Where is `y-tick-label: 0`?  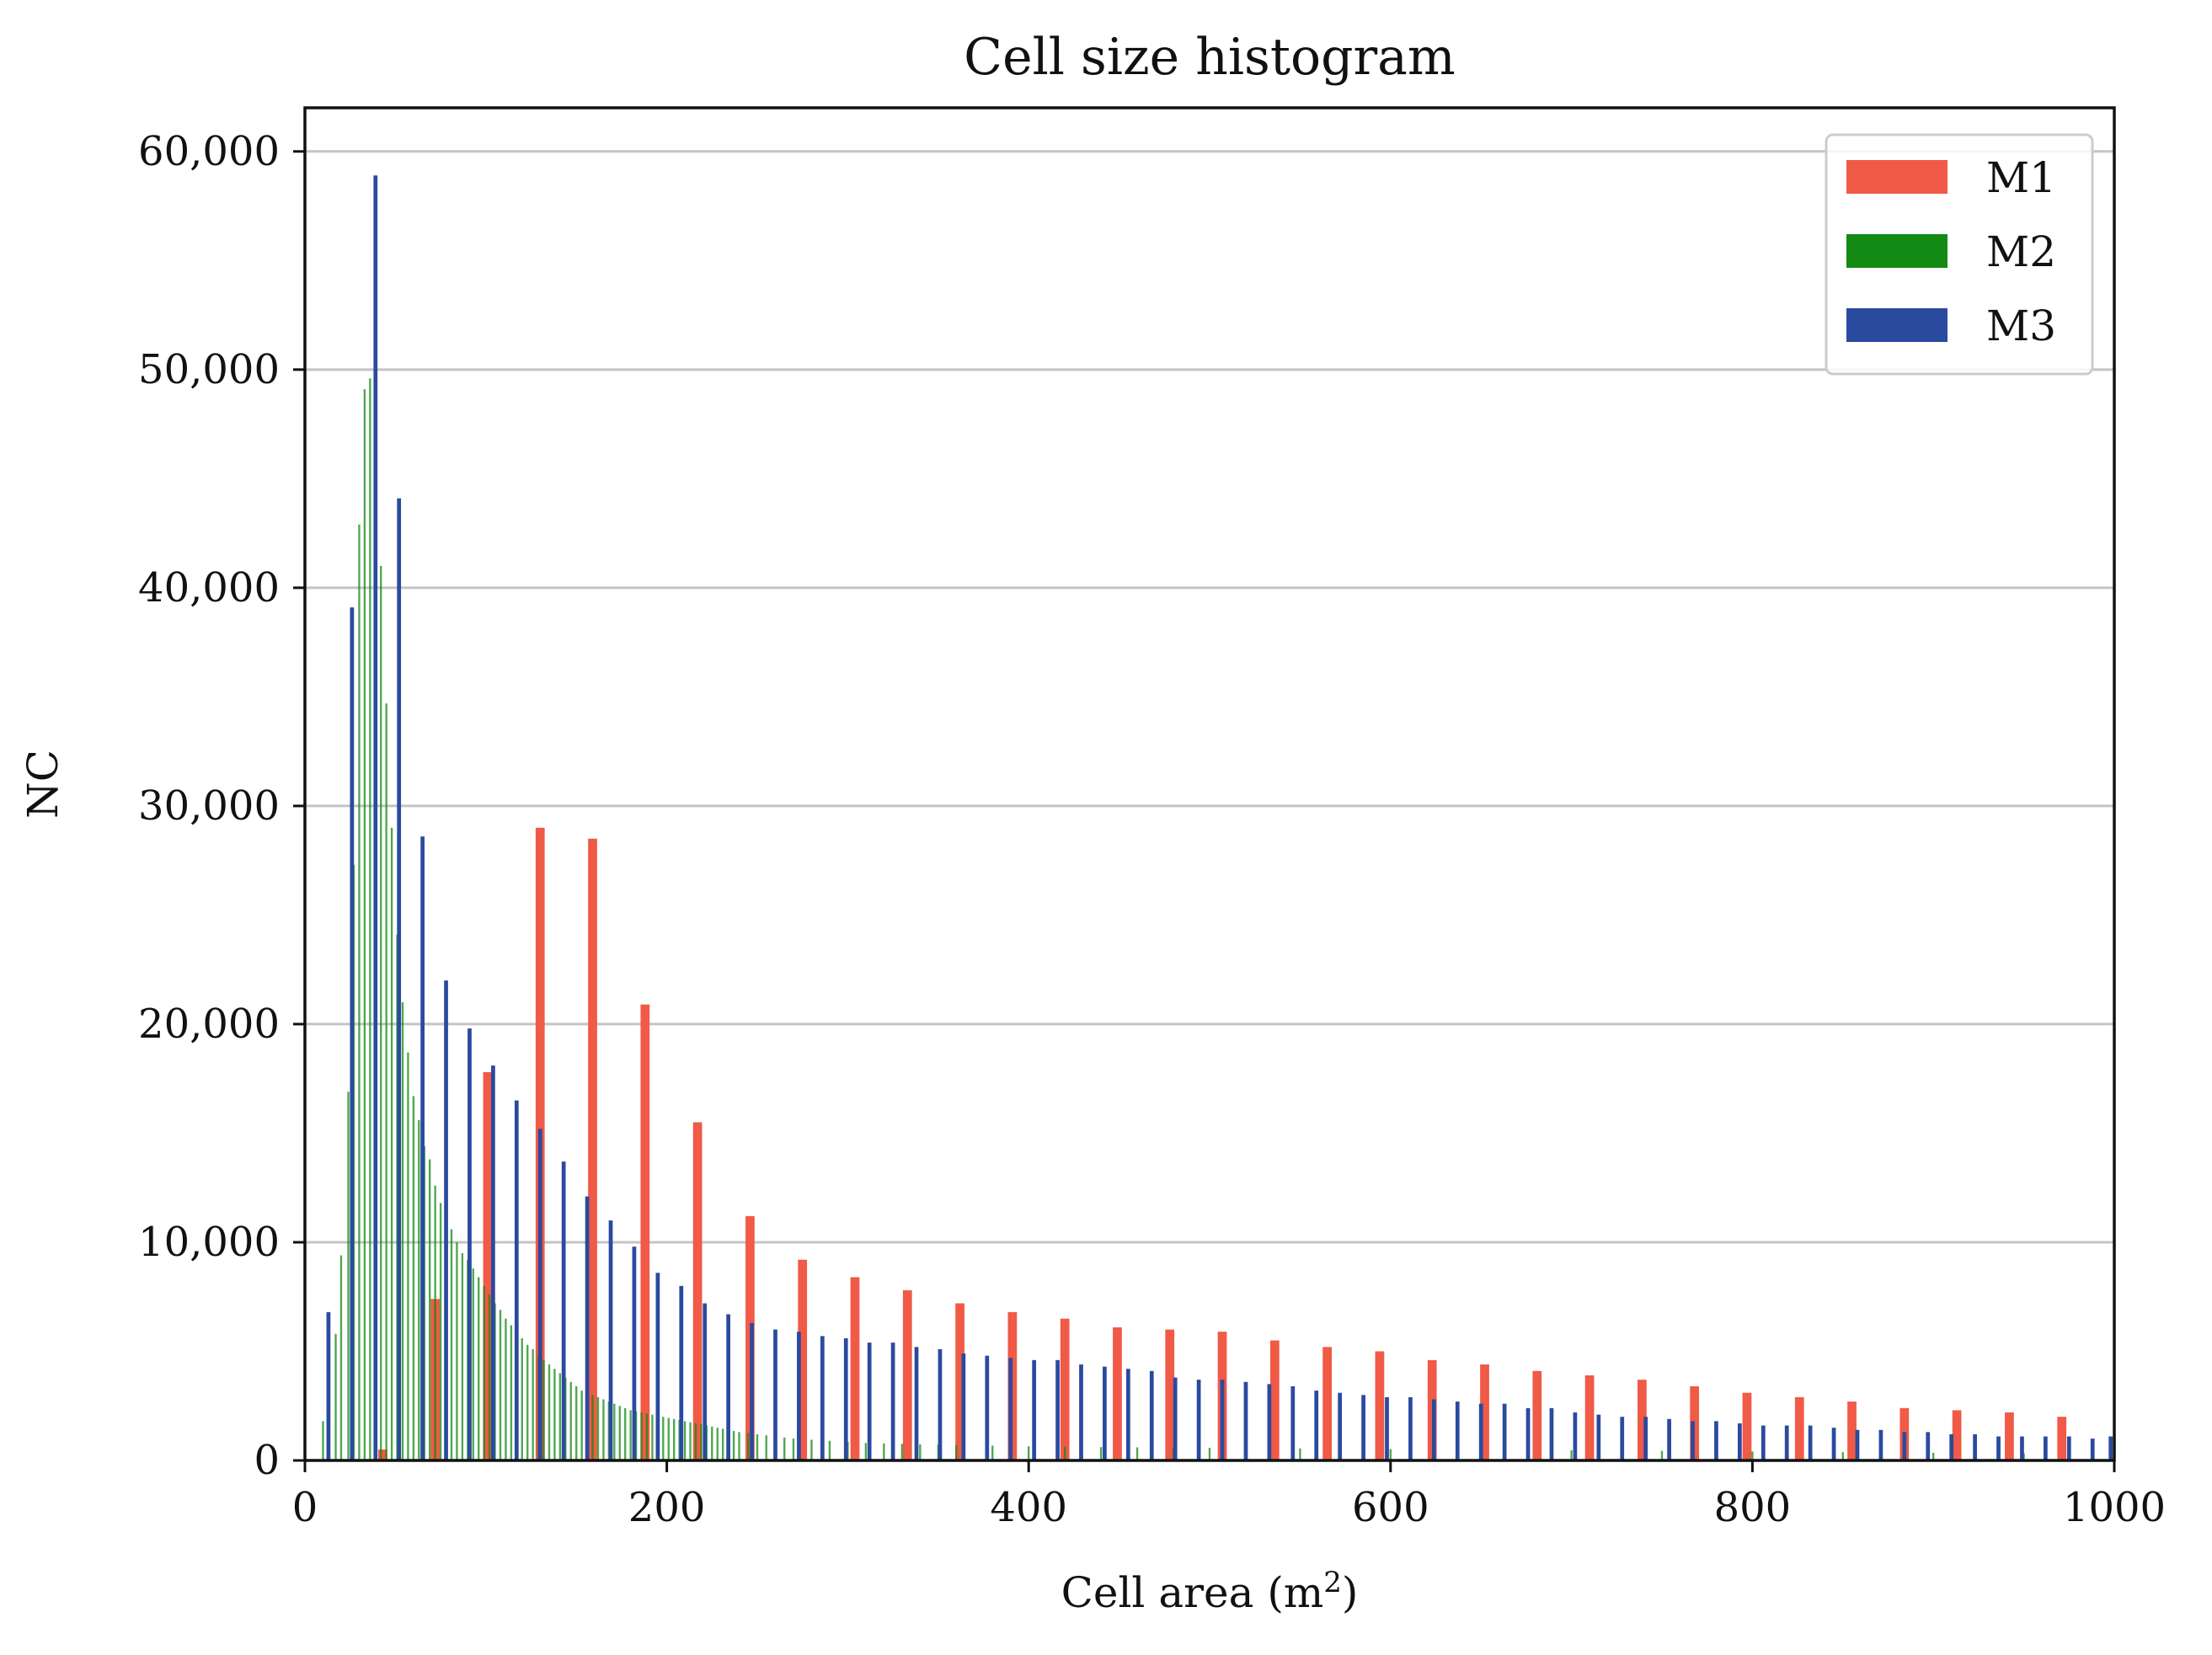 y-tick-label: 0 is located at coordinates (267, 1460).